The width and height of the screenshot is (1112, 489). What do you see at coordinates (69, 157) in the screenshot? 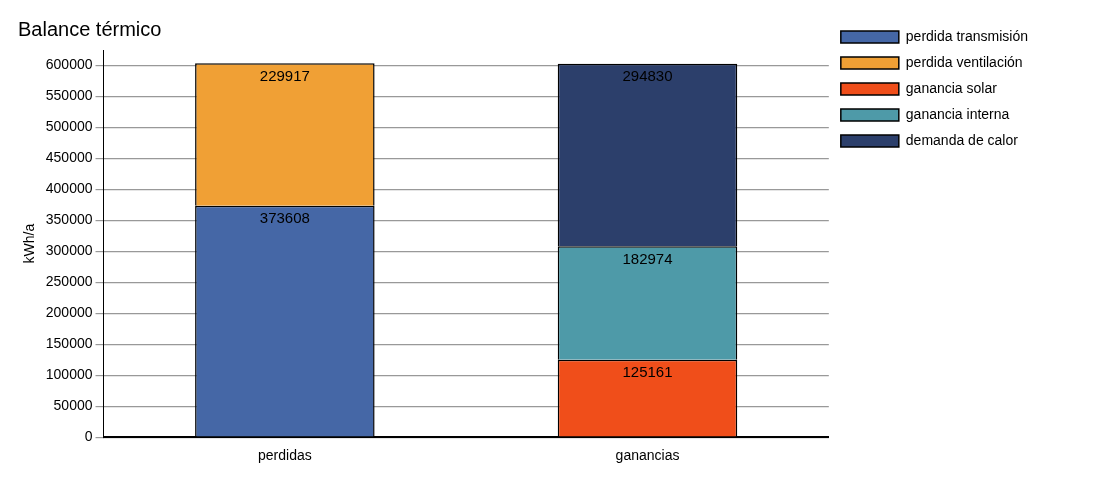
I see `y-tick-label: 450000` at bounding box center [69, 157].